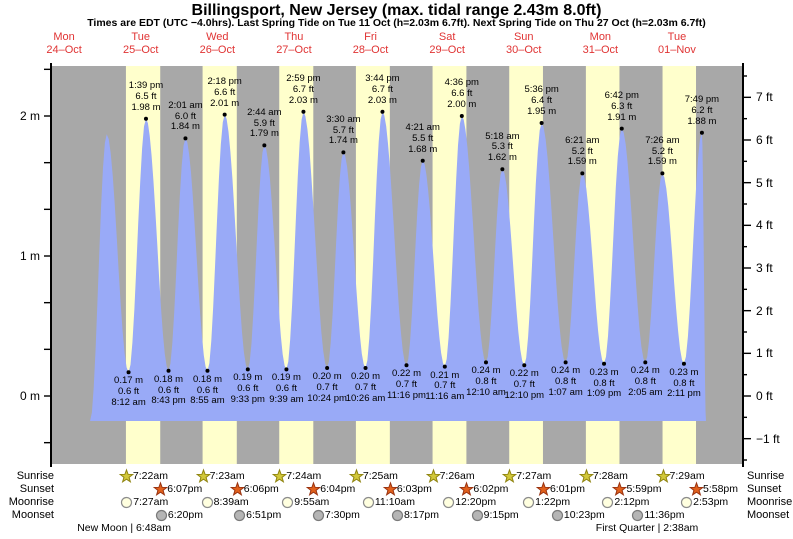 The width and height of the screenshot is (793, 539). What do you see at coordinates (764, 97) in the screenshot?
I see `y-axis-right-label: 7 ft` at bounding box center [764, 97].